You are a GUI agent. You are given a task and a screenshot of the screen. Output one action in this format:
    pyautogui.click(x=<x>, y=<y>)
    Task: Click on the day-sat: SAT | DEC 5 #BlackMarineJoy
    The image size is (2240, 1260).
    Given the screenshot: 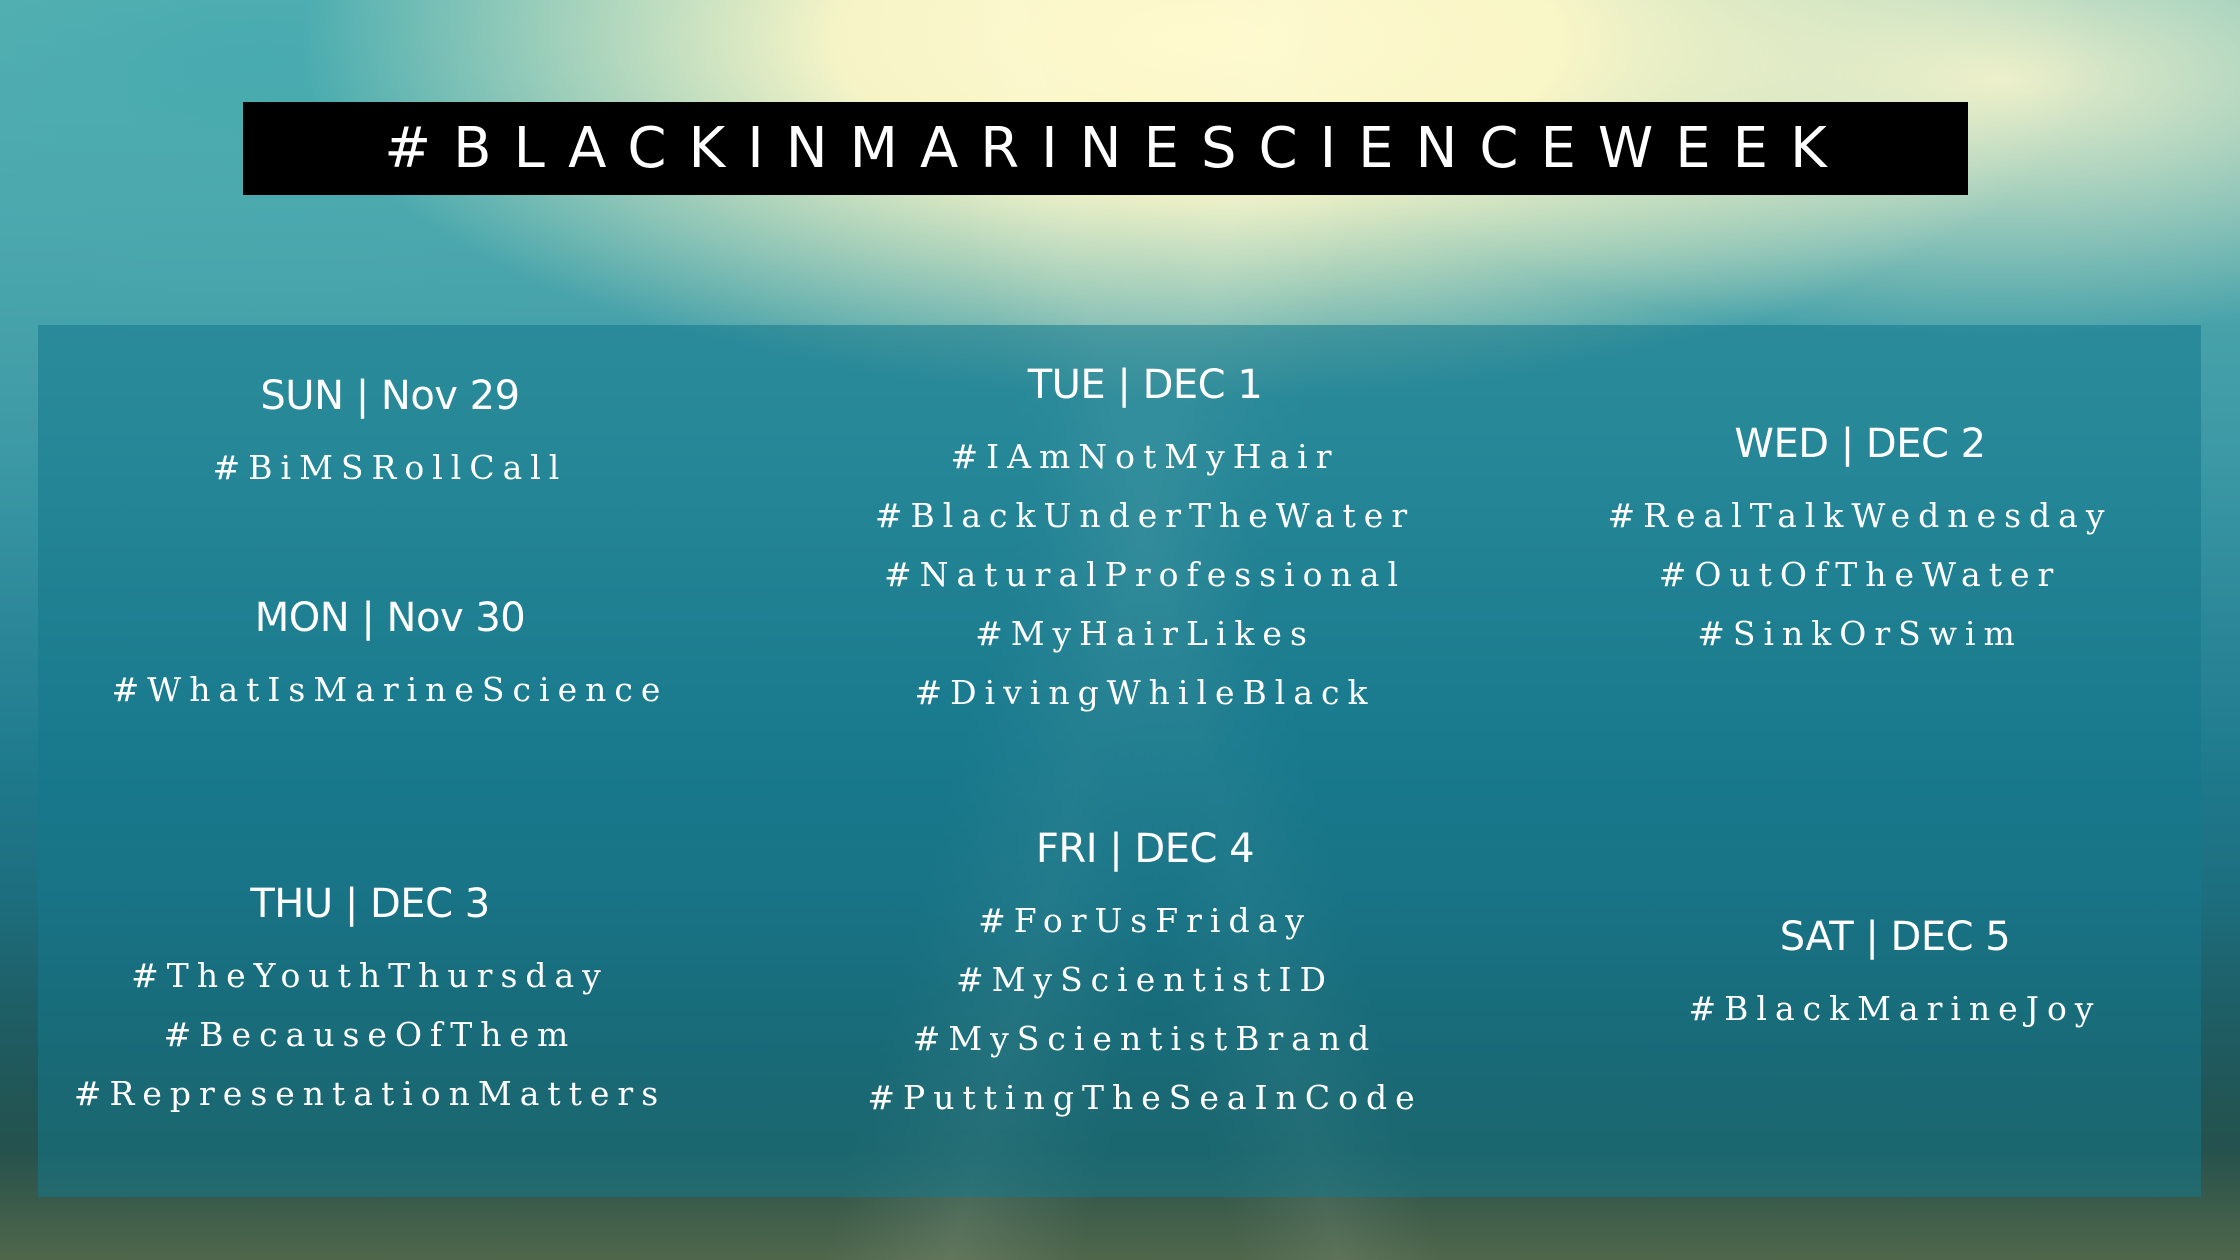 What is the action you would take?
    pyautogui.click(x=1895, y=975)
    